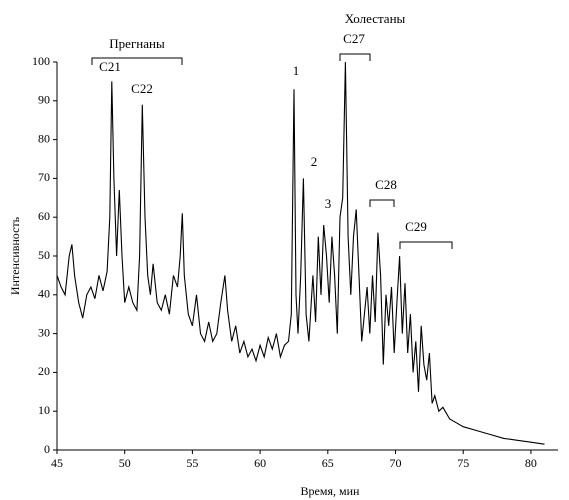 The height and width of the screenshot is (500, 569). I want to click on annotation: 2, so click(314, 161).